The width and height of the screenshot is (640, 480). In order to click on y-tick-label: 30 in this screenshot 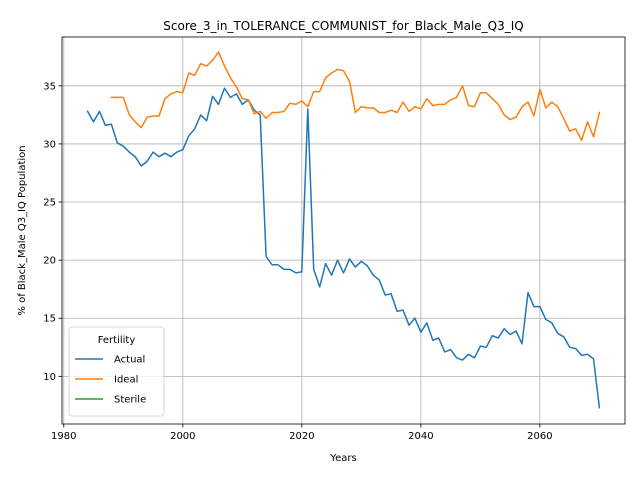, I will do `click(49, 144)`.